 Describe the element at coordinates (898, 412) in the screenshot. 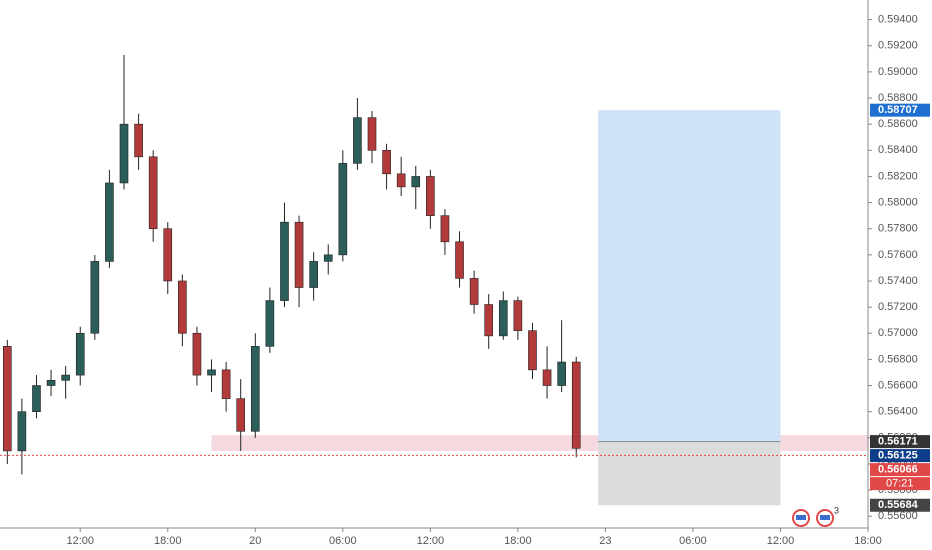

I see `y-tick-label: 0.56400` at that location.